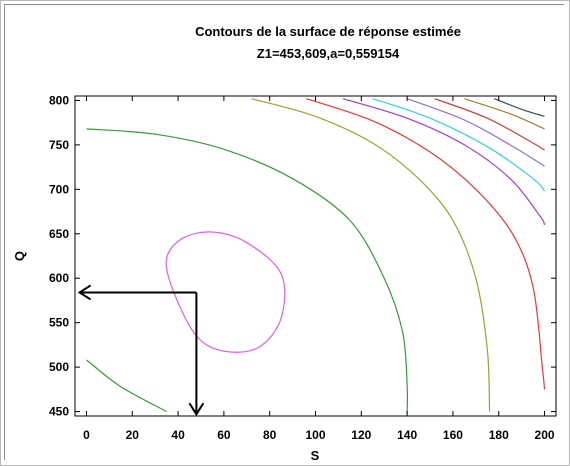  What do you see at coordinates (178, 435) in the screenshot?
I see `x-tick-label: 40` at bounding box center [178, 435].